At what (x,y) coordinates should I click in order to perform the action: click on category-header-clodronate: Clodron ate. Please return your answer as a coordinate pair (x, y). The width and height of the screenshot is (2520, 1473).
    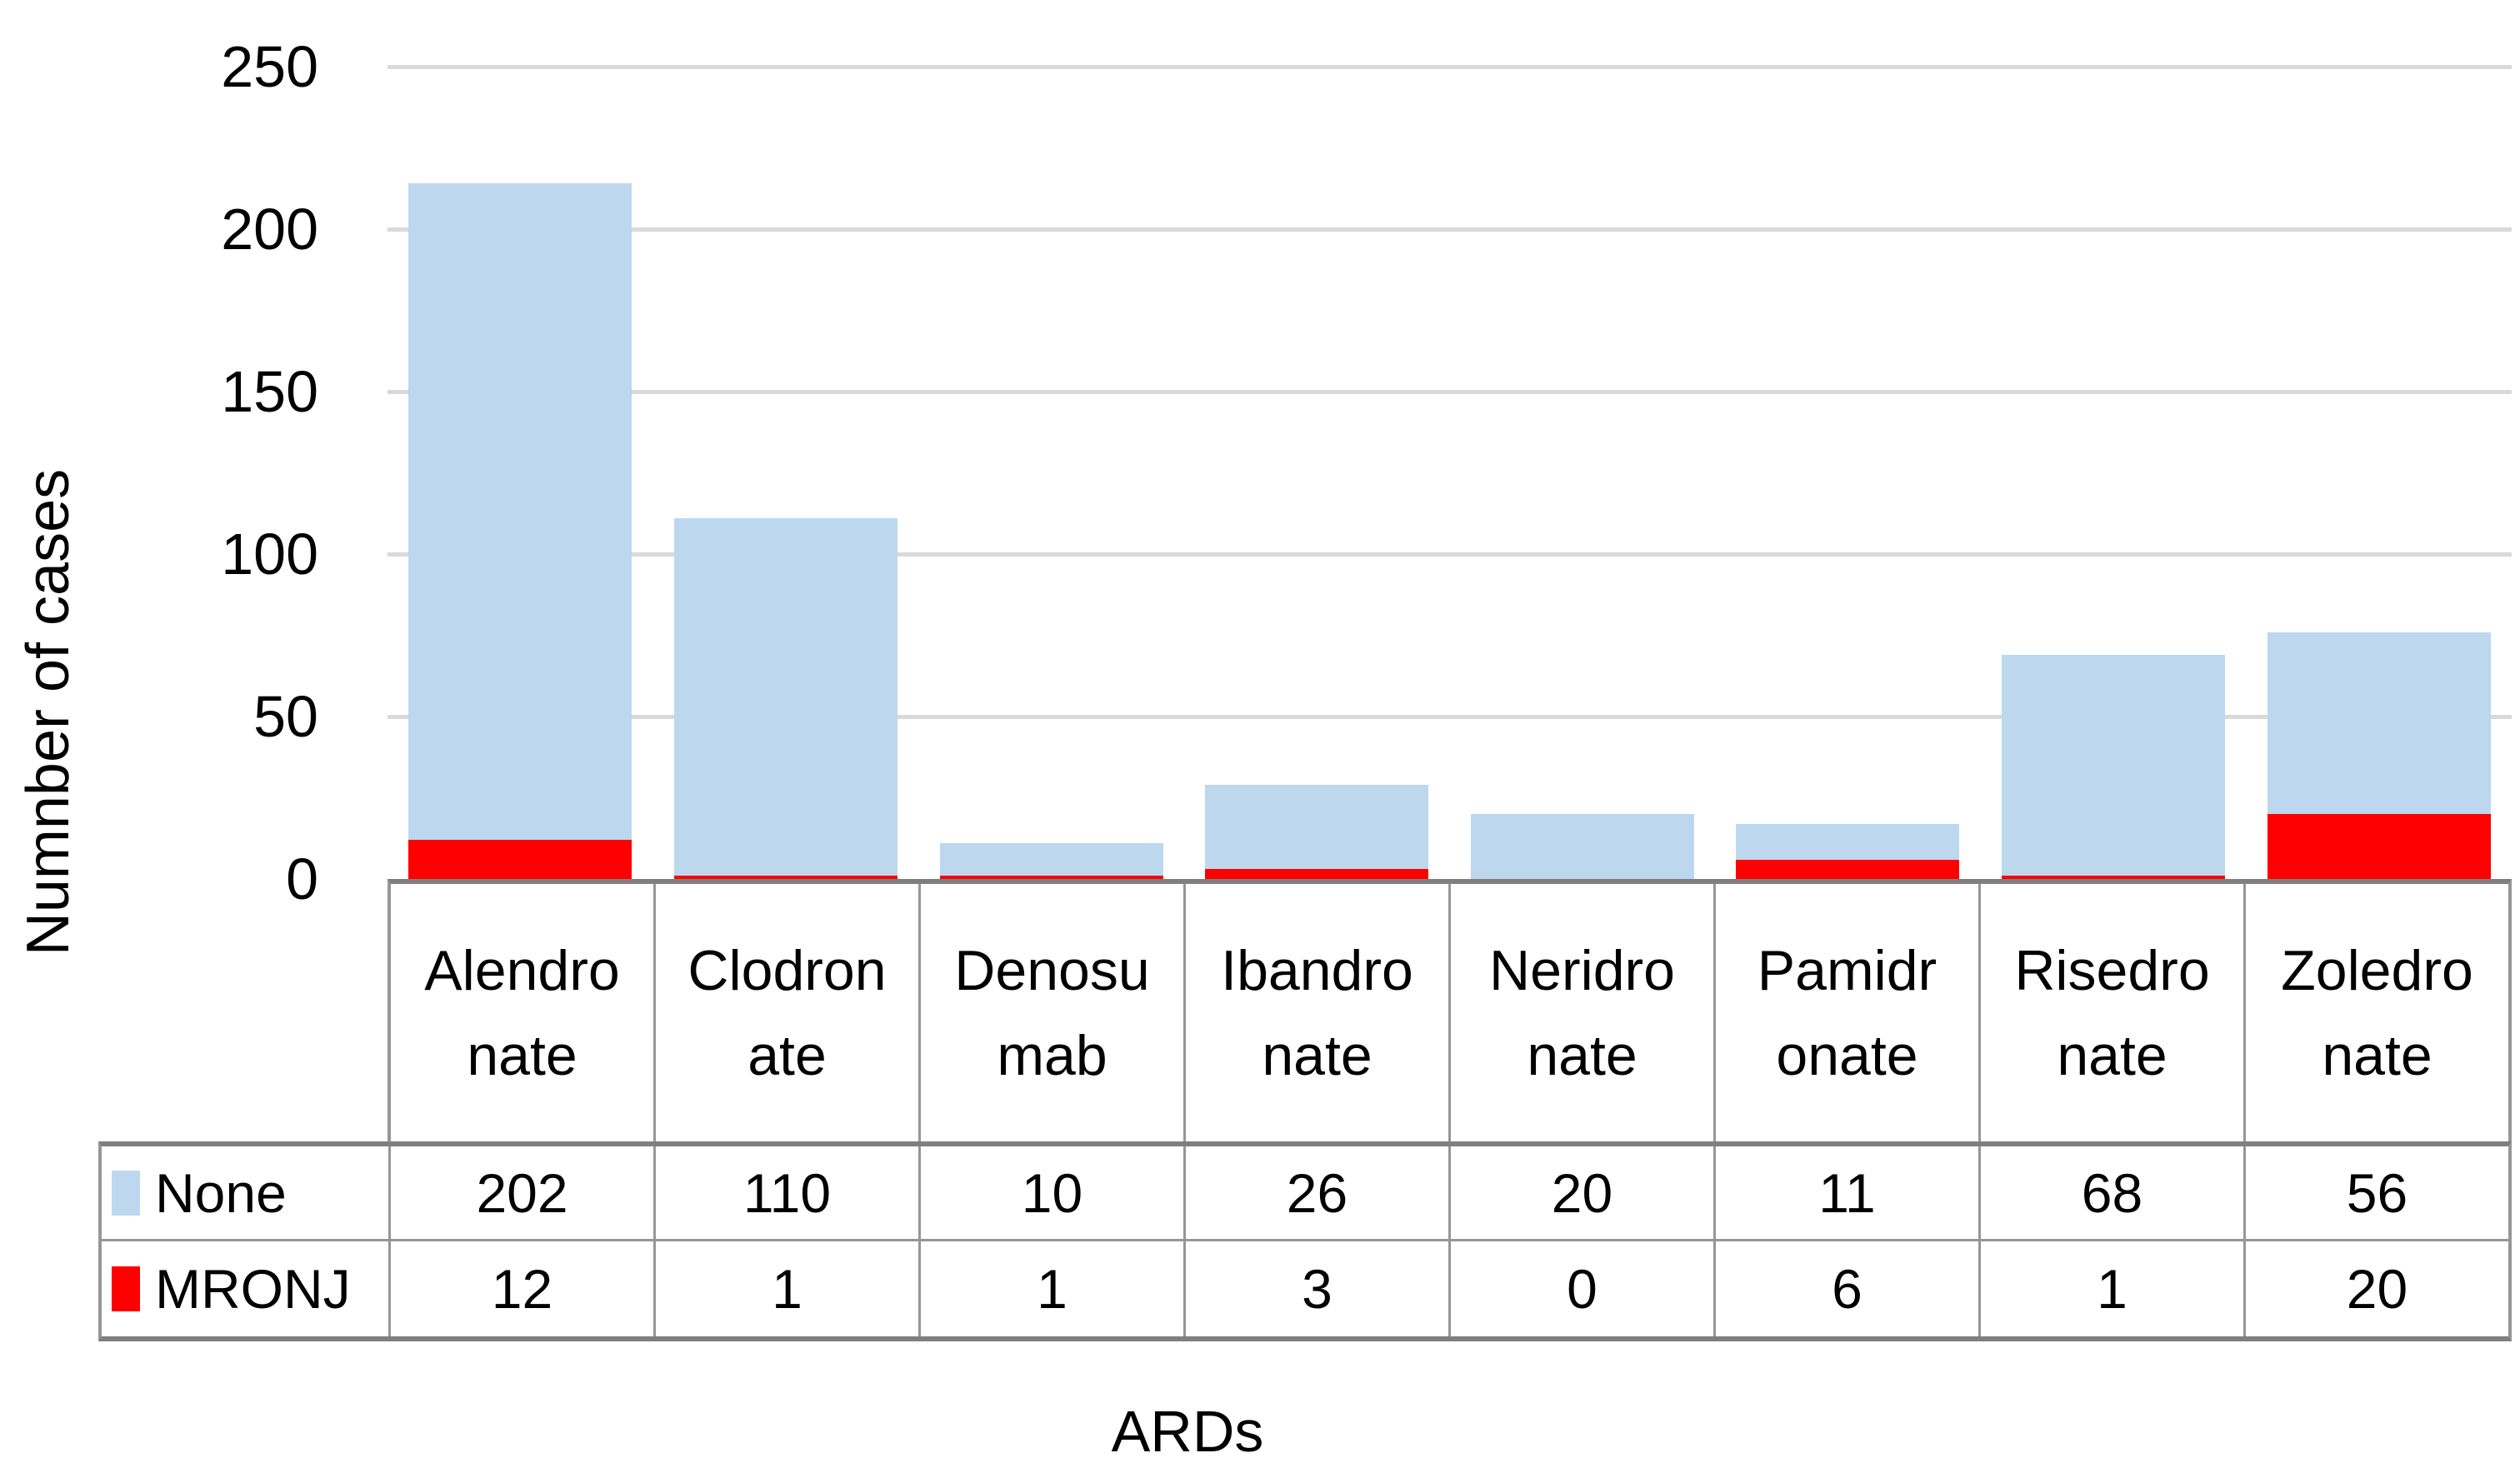
    Looking at the image, I should click on (788, 1013).